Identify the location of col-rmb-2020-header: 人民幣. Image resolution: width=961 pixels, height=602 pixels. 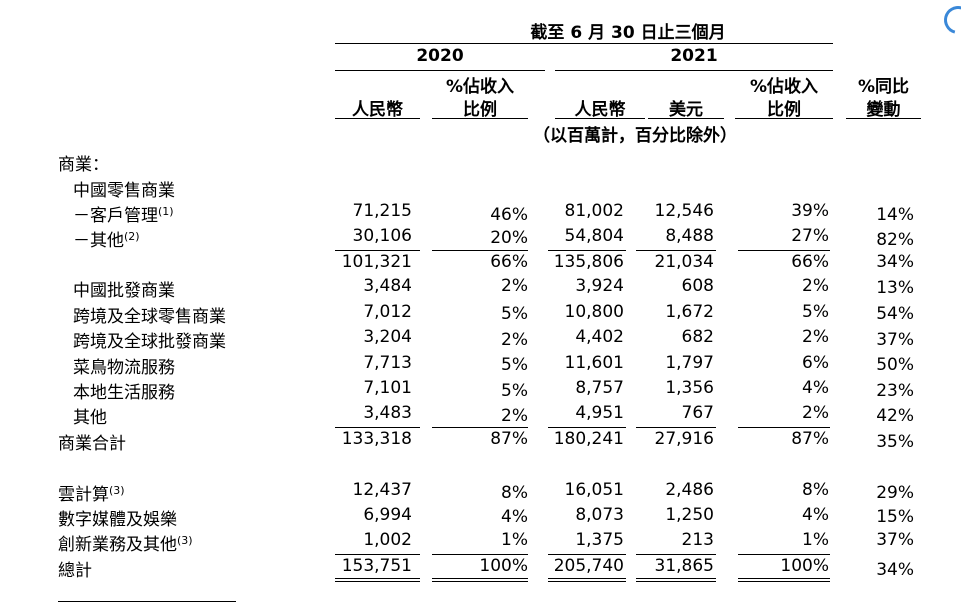
(377, 110).